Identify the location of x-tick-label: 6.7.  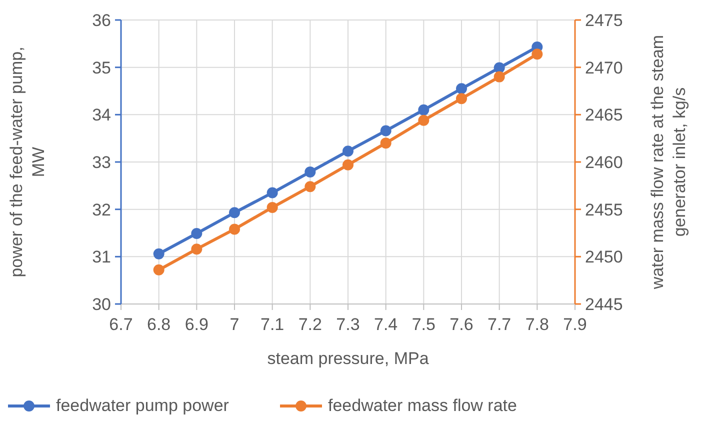
(121, 324).